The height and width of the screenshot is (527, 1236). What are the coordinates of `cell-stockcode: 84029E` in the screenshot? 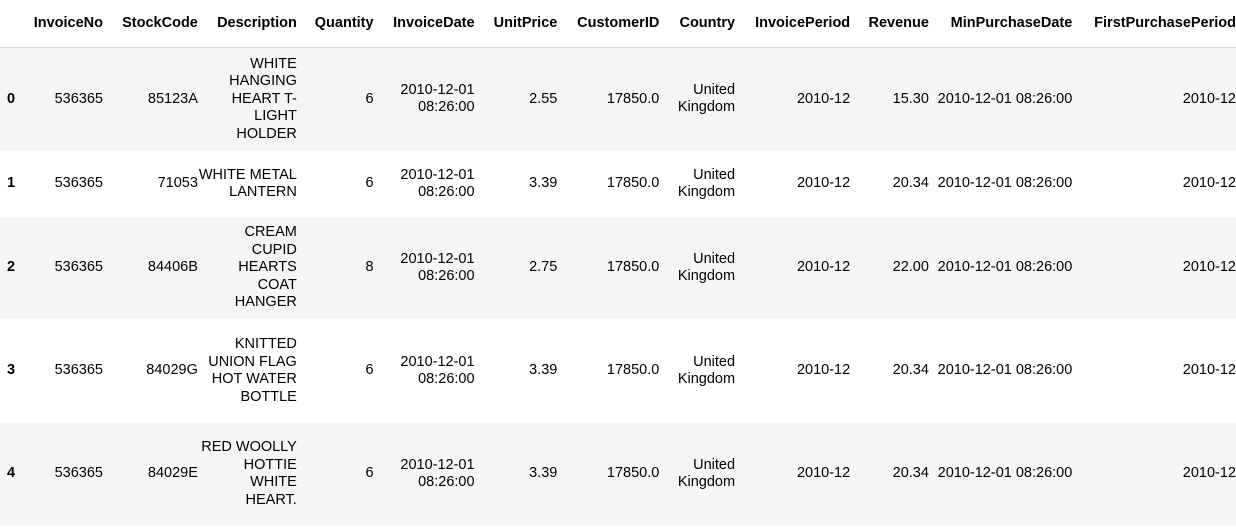 It's located at (172, 473).